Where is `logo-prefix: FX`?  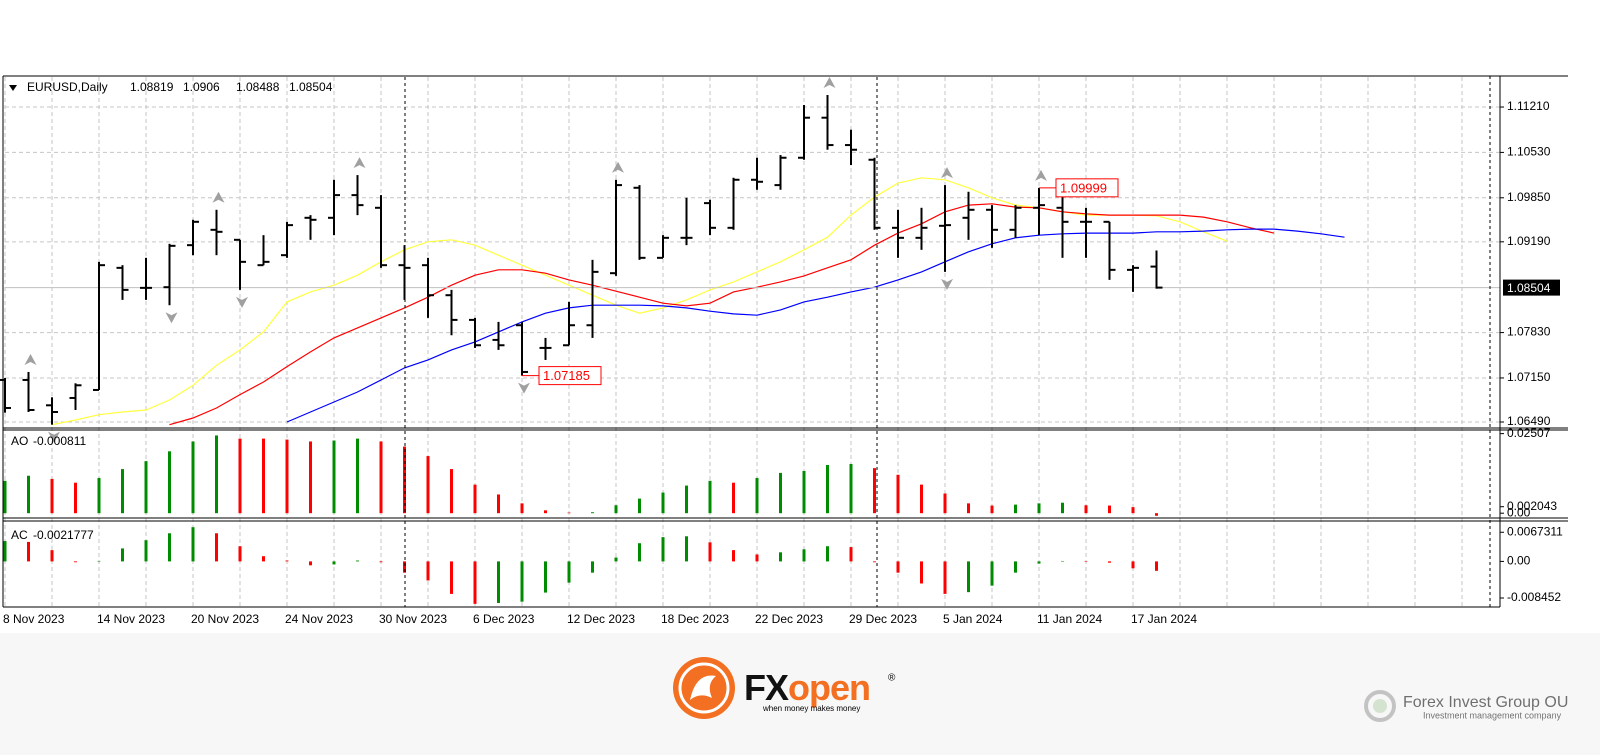
logo-prefix: FX is located at coordinates (766, 687).